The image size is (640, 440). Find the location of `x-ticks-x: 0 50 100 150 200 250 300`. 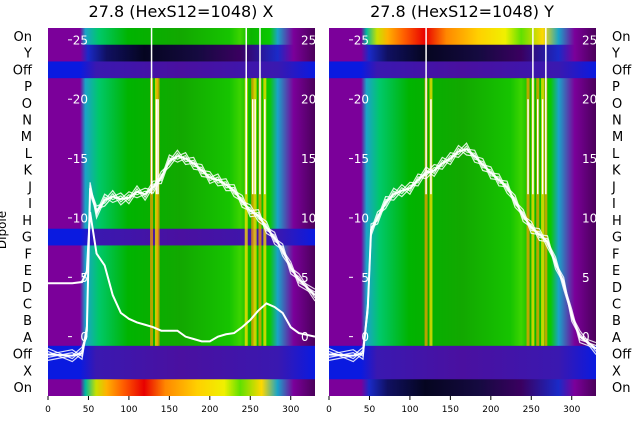

x-ticks-x: 0 50 100 150 200 250 300 is located at coordinates (172, 405).